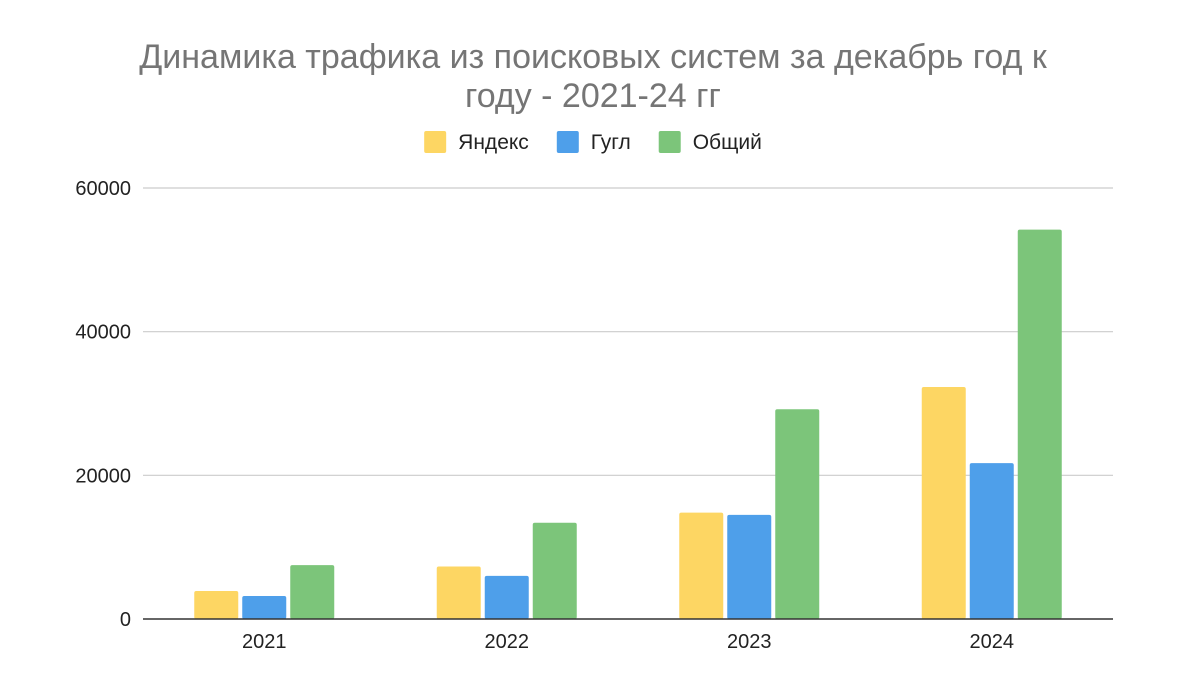 Image resolution: width=1183 pixels, height=686 pixels. I want to click on bar-Гугл-2022, so click(506, 597).